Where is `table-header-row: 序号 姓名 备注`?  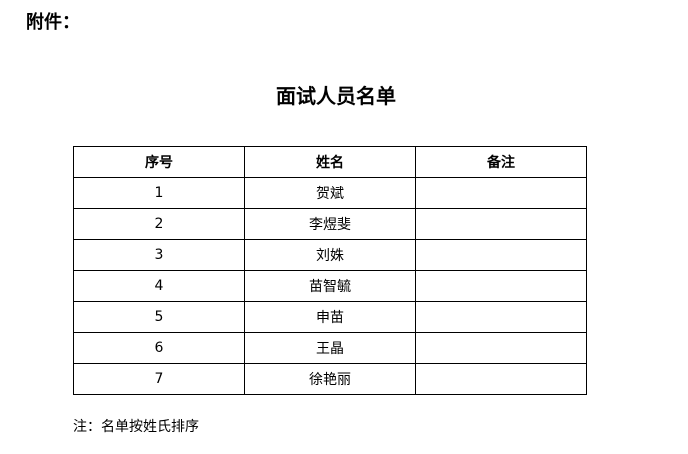
table-header-row: 序号 姓名 备注 is located at coordinates (330, 162).